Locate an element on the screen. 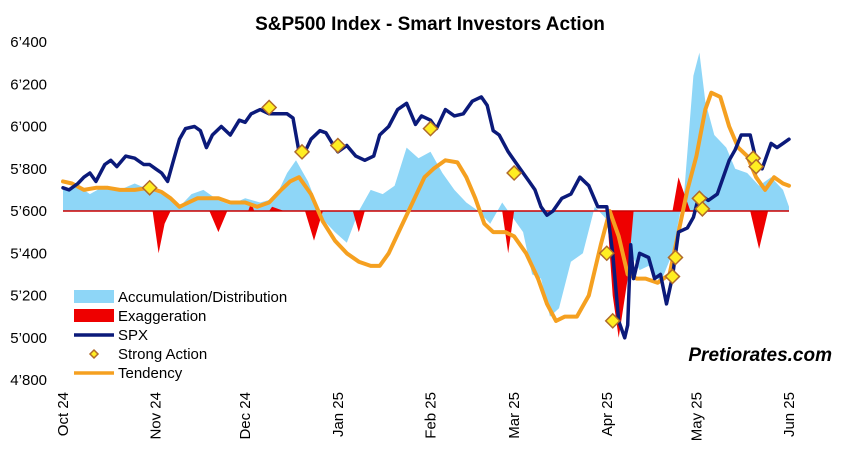 Image resolution: width=853 pixels, height=460 pixels. y-tick-label: 6’200 is located at coordinates (28, 84).